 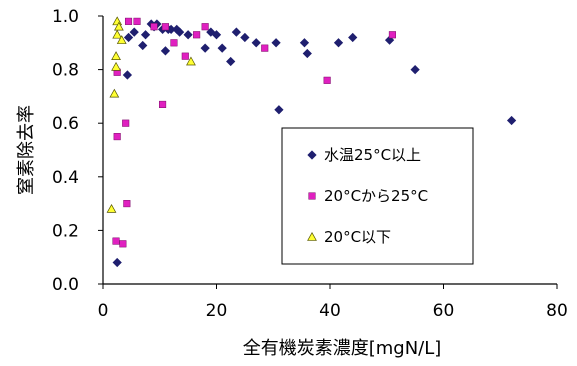 I want to click on x-tick-label: 20, so click(x=217, y=311).